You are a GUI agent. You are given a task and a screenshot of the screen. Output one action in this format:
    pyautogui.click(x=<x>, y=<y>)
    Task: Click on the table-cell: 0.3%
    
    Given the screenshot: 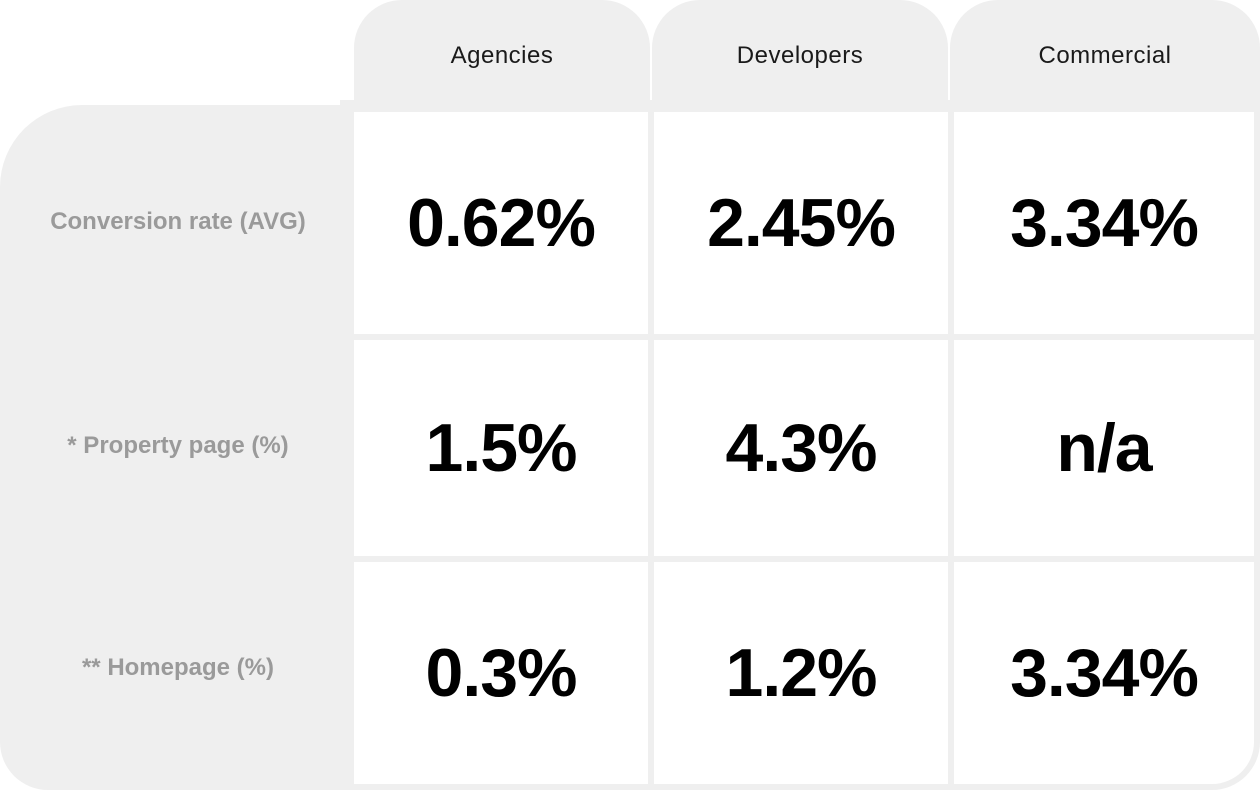 What is the action you would take?
    pyautogui.click(x=501, y=673)
    